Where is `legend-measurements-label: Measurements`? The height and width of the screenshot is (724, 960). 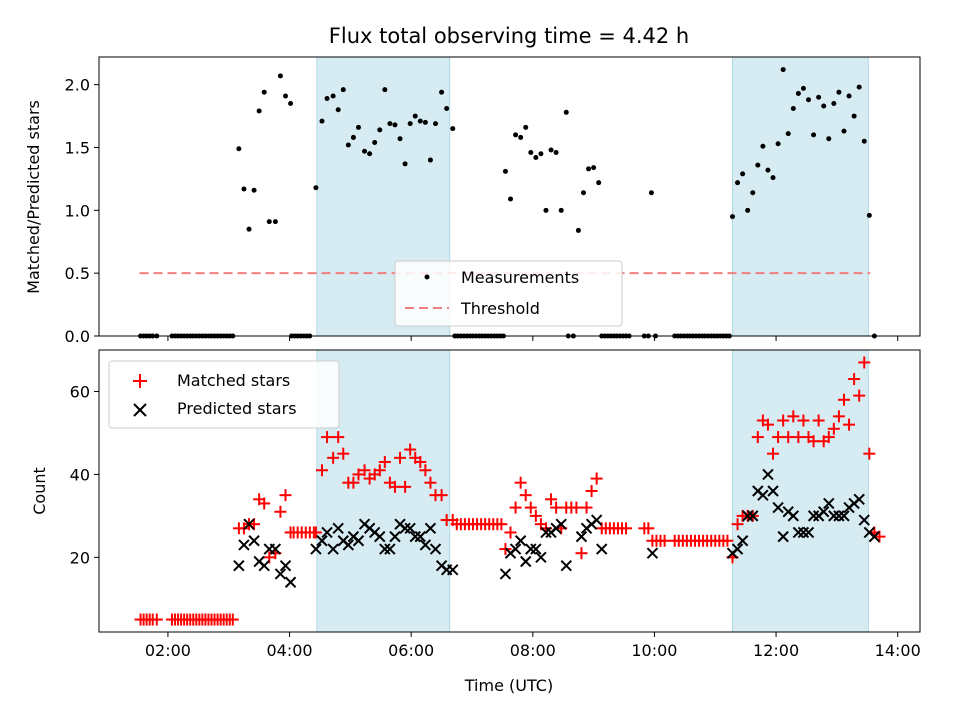 legend-measurements-label: Measurements is located at coordinates (520, 277).